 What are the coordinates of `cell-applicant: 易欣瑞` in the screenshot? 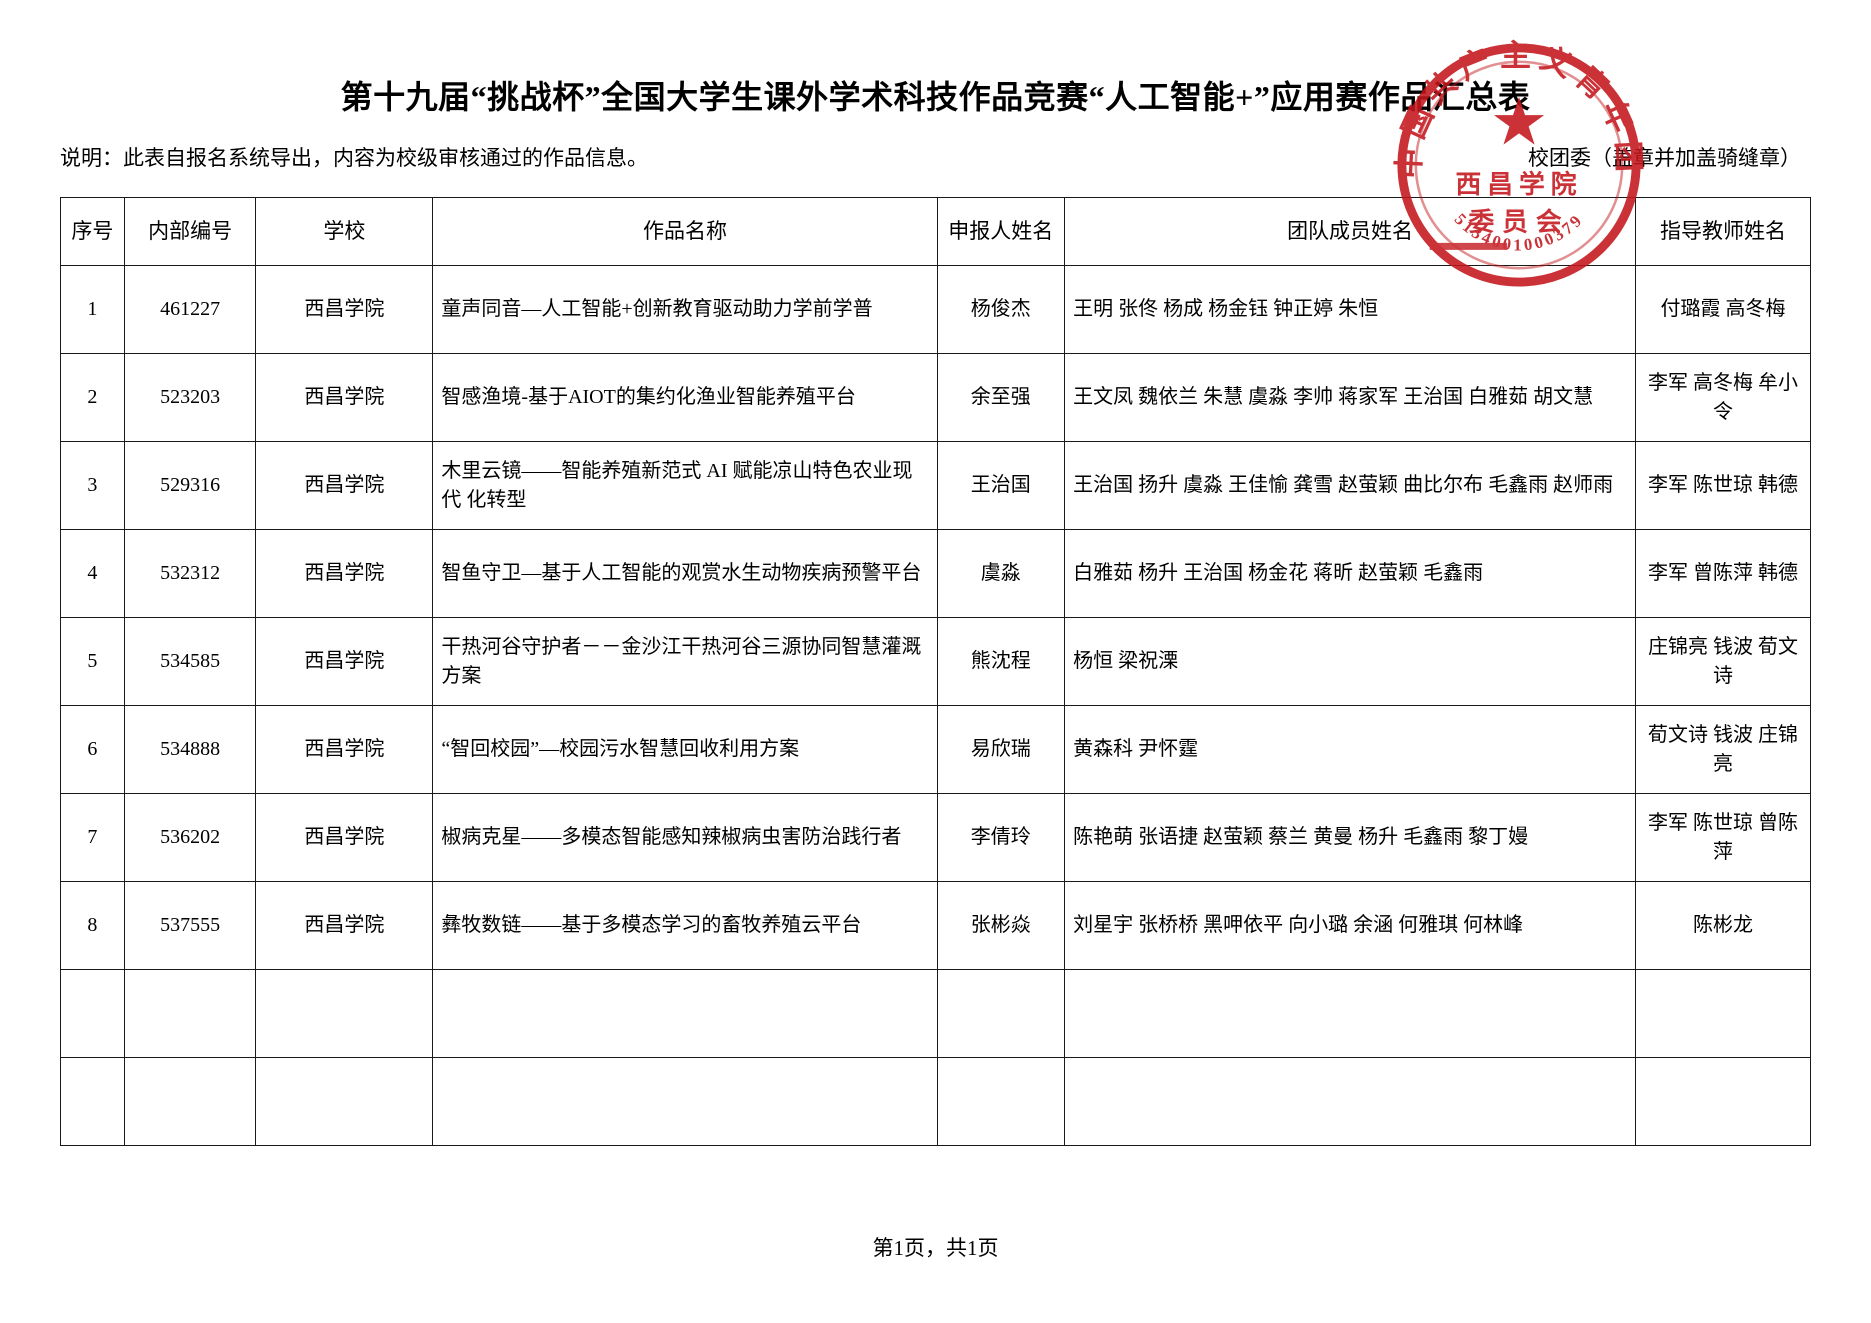 It's located at (1001, 749).